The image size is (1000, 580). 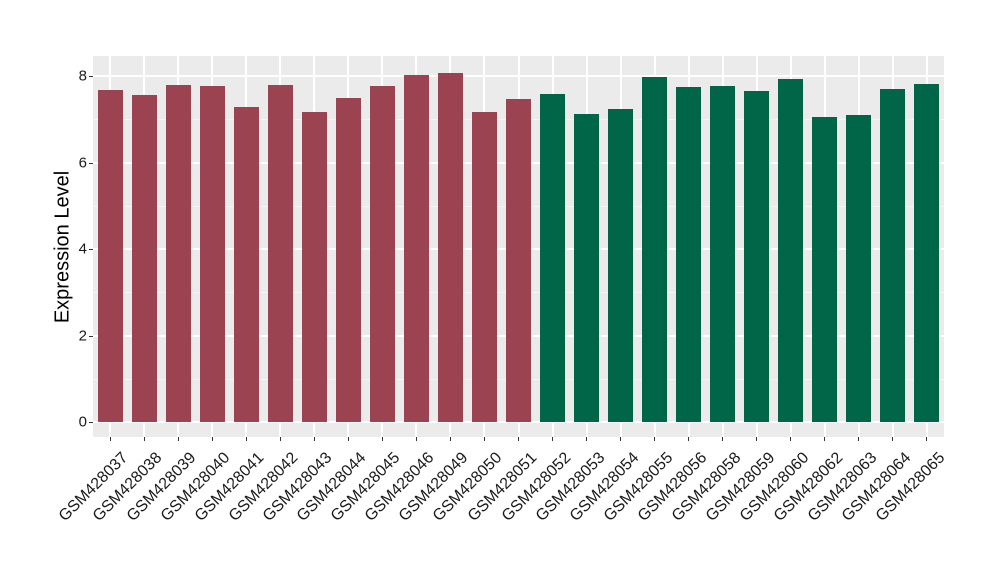 What do you see at coordinates (82, 422) in the screenshot?
I see `y-tick-label: 0` at bounding box center [82, 422].